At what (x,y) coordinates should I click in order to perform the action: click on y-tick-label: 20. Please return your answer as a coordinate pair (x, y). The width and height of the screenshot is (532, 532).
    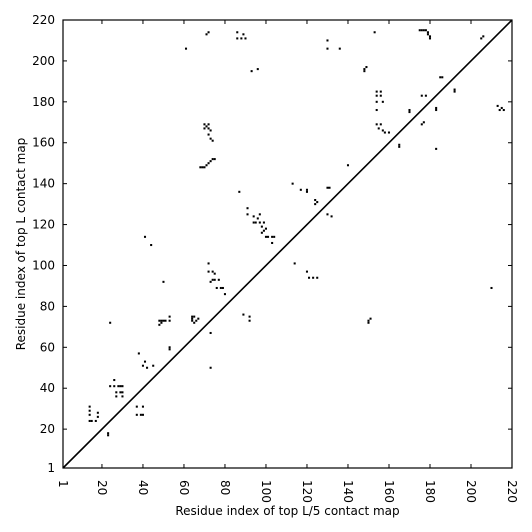
    Looking at the image, I should click on (47, 429).